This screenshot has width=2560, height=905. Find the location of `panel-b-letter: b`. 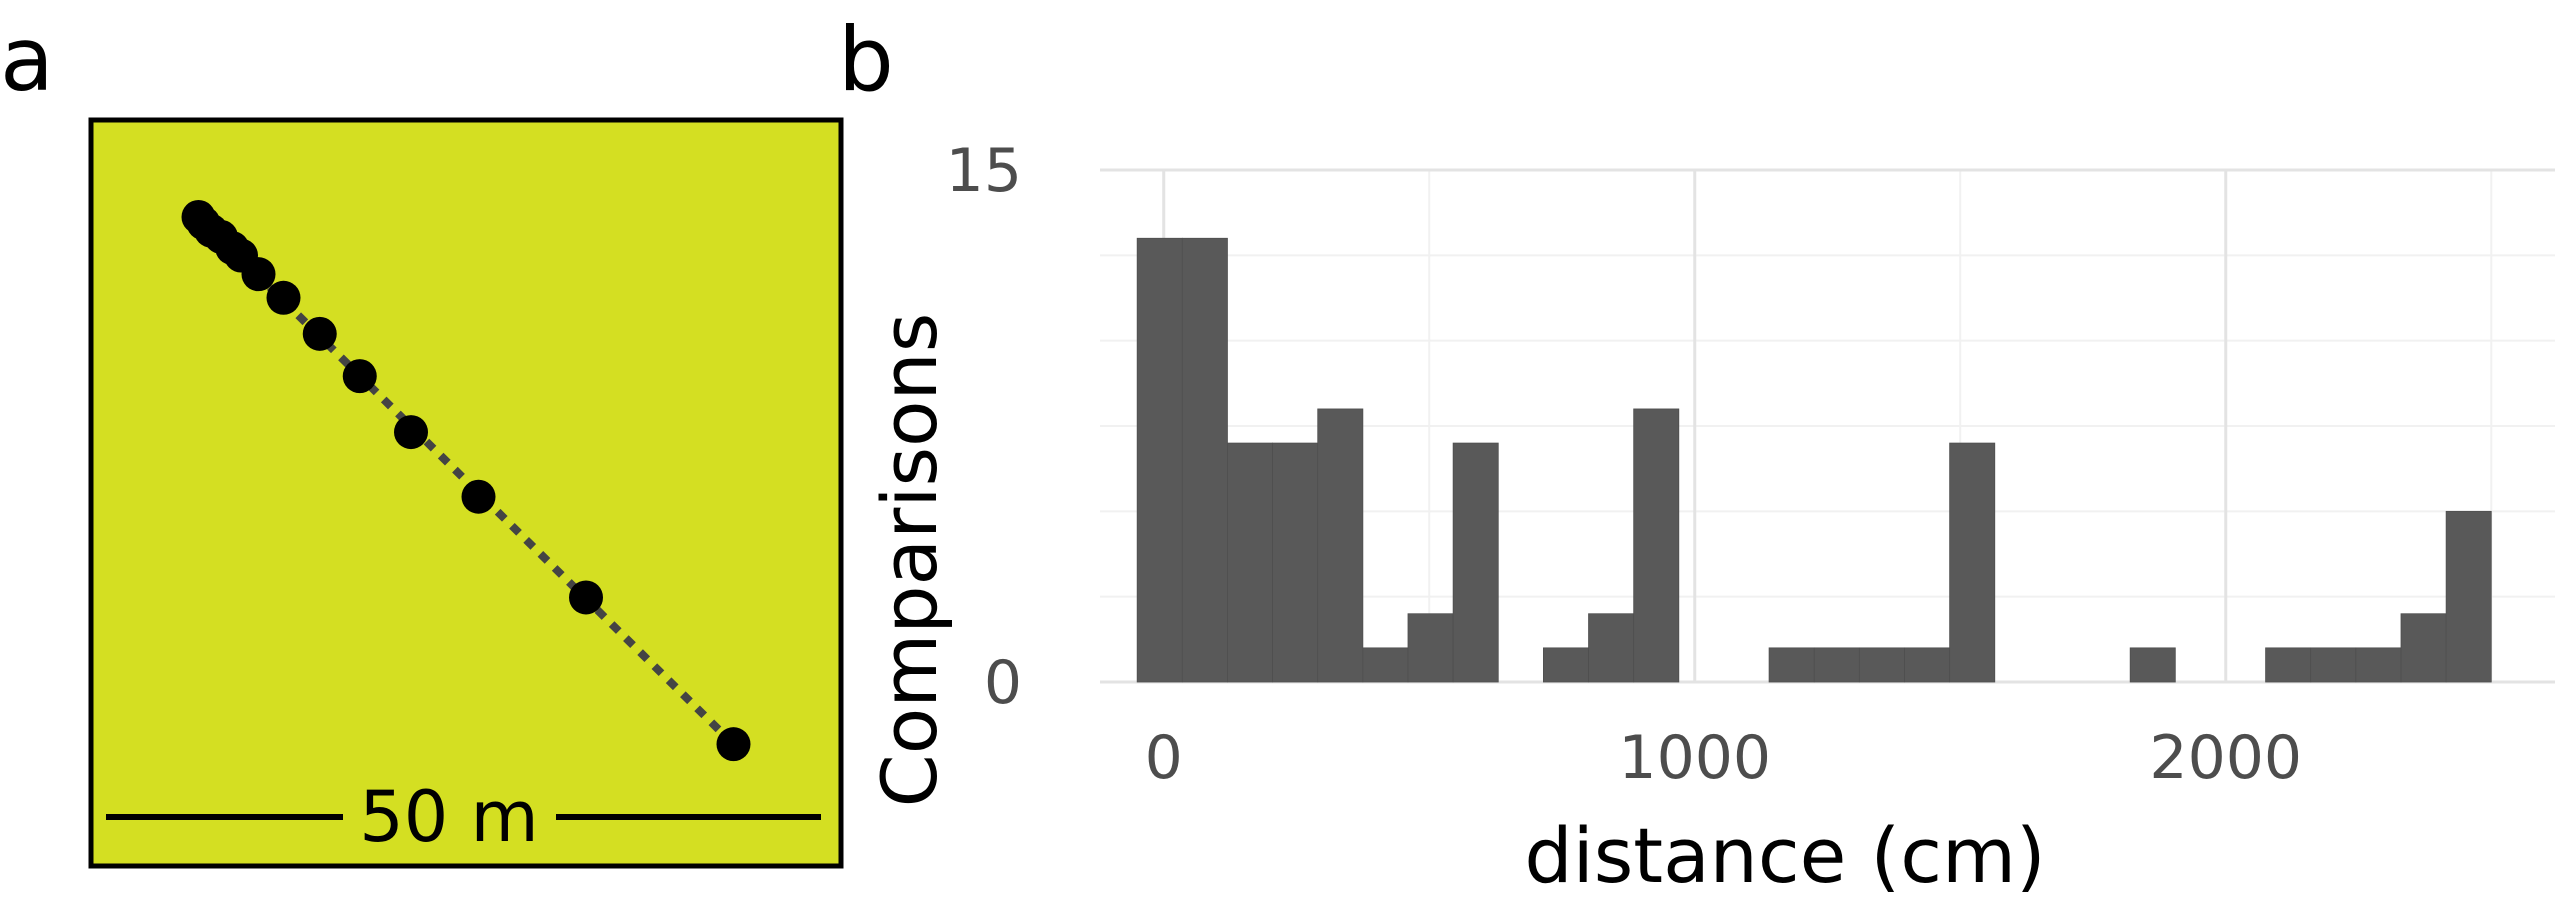

panel-b-letter: b is located at coordinates (866, 59).